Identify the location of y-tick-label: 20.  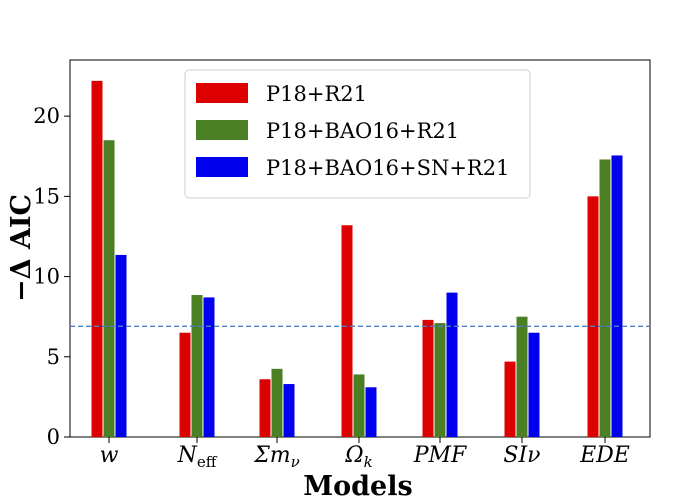
(46, 116).